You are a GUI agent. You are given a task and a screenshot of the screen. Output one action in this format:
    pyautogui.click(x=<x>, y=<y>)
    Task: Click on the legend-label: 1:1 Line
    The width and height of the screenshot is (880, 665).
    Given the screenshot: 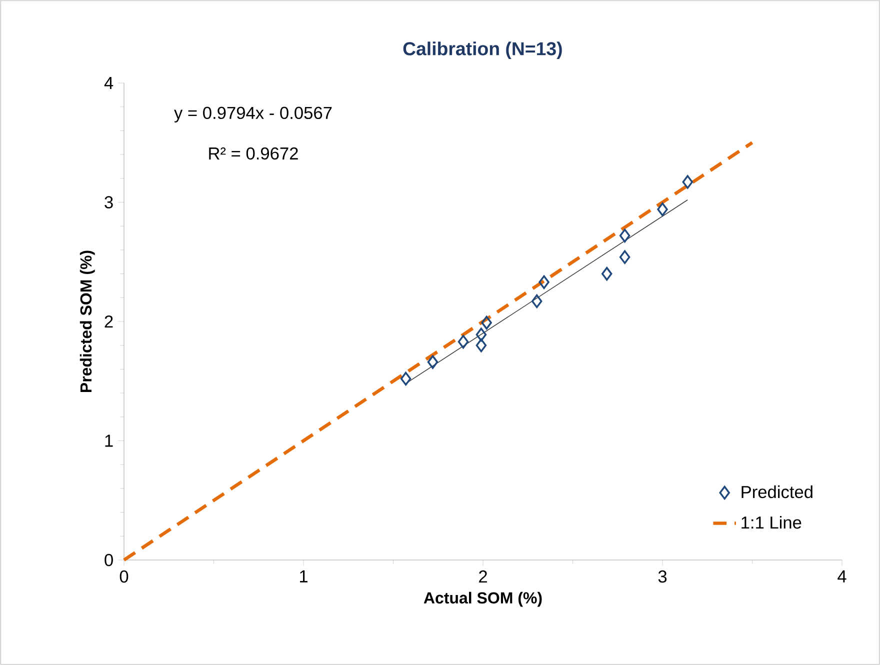 What is the action you would take?
    pyautogui.click(x=772, y=522)
    